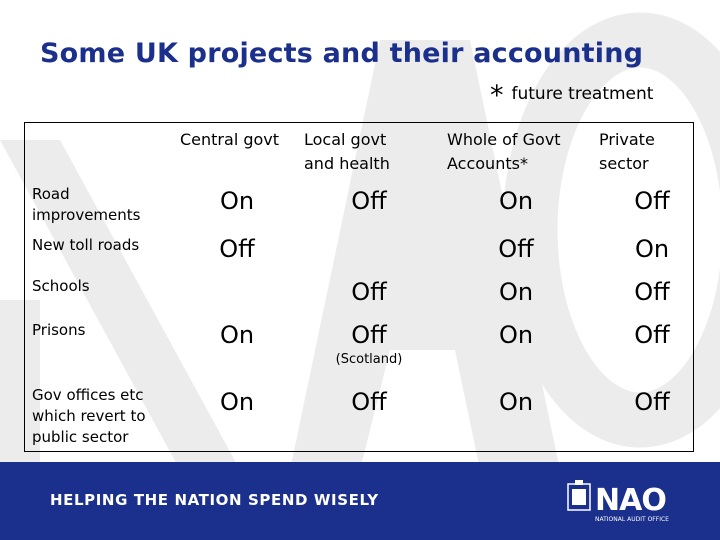 This screenshot has height=540, width=720. I want to click on prisons-local-note: (Scotland), so click(369, 359).